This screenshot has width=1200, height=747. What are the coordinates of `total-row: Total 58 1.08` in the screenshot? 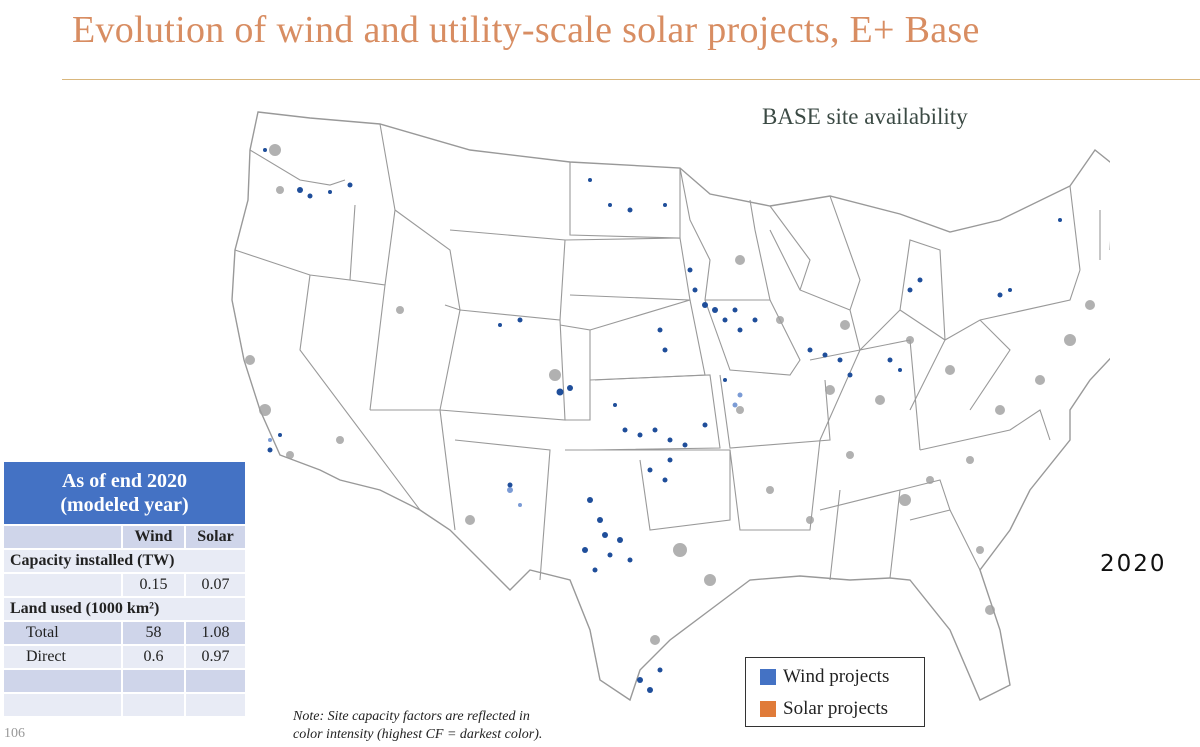 It's located at (126, 633).